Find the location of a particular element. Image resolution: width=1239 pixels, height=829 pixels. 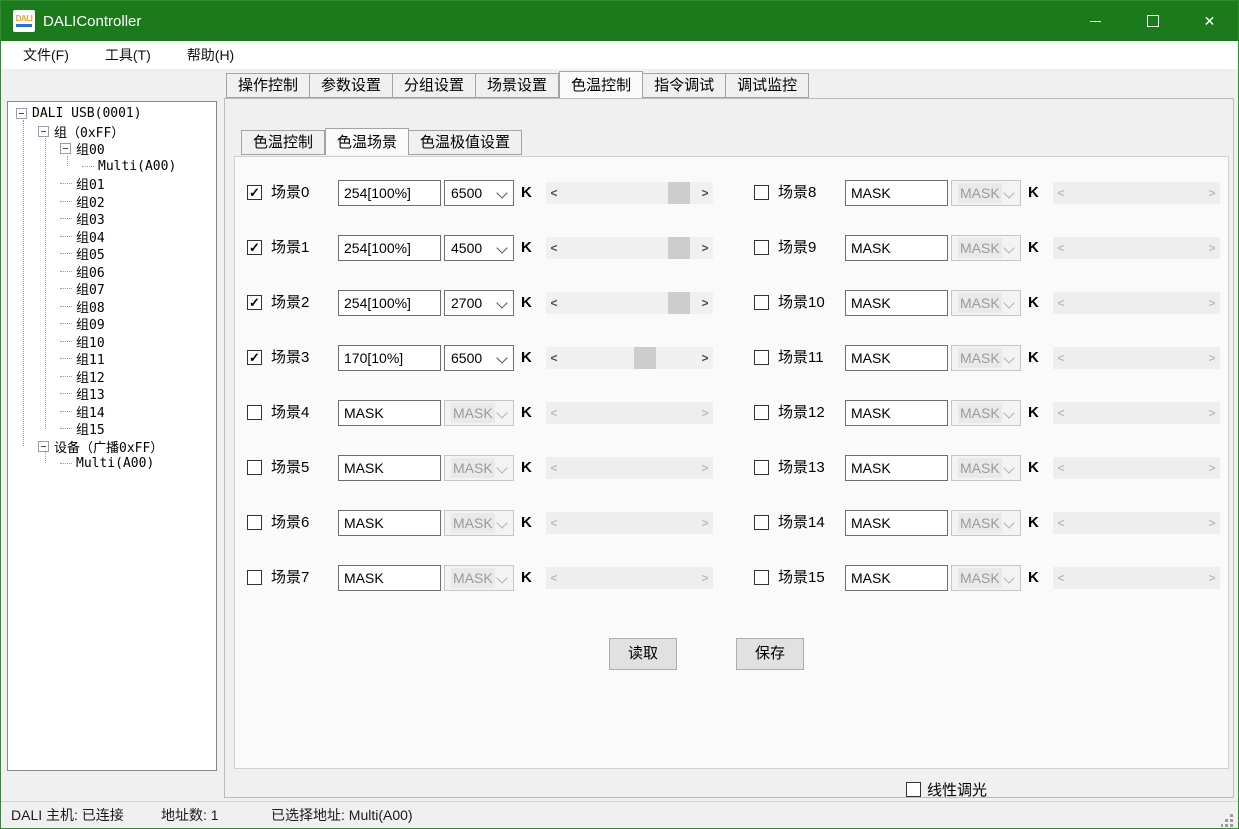

tree-node-1: 组（0xFF） is located at coordinates (112, 132).